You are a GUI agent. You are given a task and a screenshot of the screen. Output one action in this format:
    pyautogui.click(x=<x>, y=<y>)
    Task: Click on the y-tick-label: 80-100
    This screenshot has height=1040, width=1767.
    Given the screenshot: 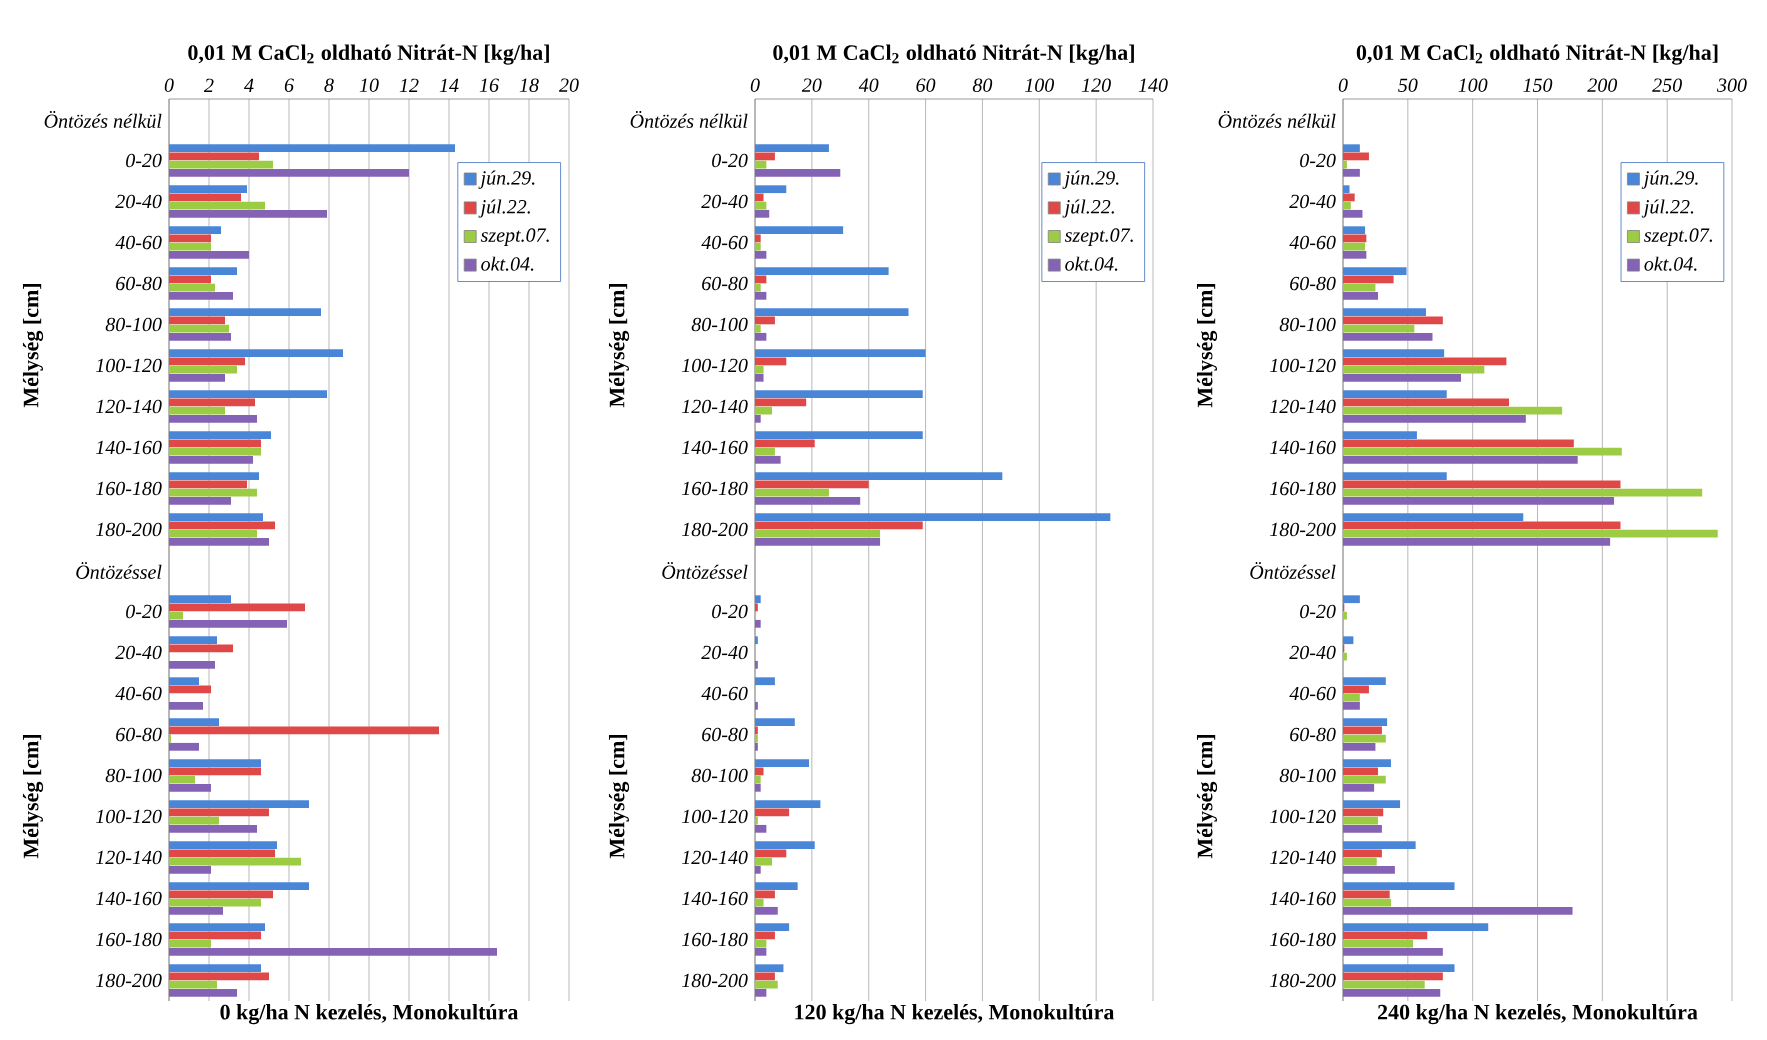 What is the action you would take?
    pyautogui.click(x=133, y=775)
    